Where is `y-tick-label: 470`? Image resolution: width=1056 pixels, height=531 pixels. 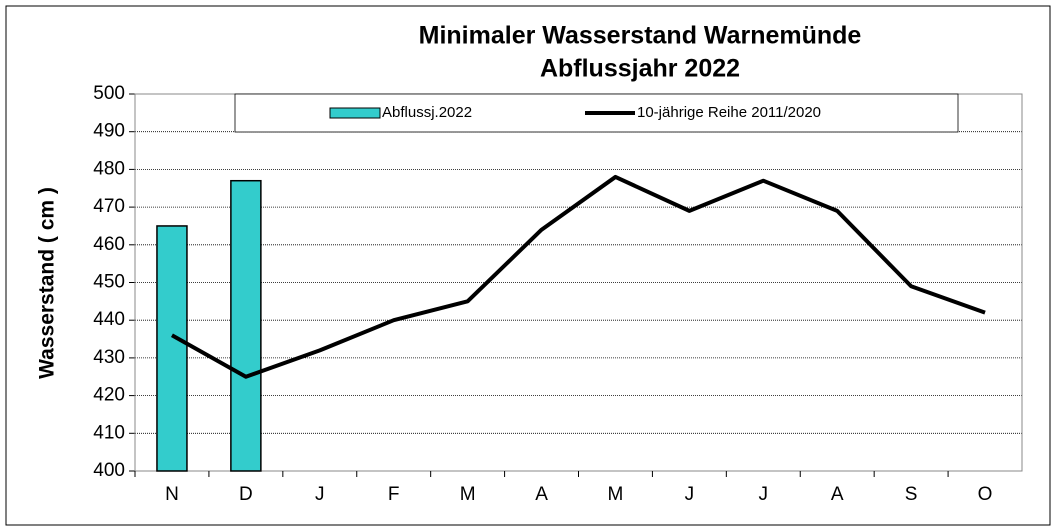
y-tick-label: 470 is located at coordinates (109, 206).